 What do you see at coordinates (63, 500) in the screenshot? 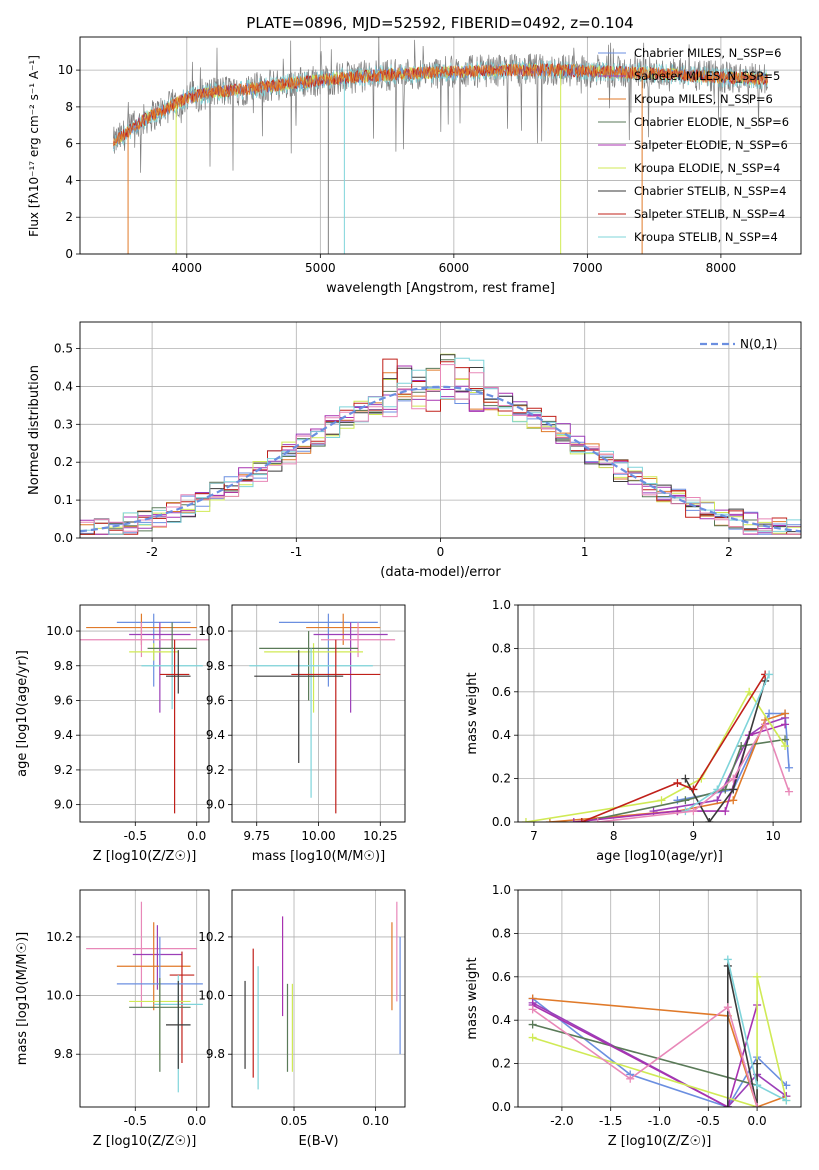
I see `tick-label-y: 0.1` at bounding box center [63, 500].